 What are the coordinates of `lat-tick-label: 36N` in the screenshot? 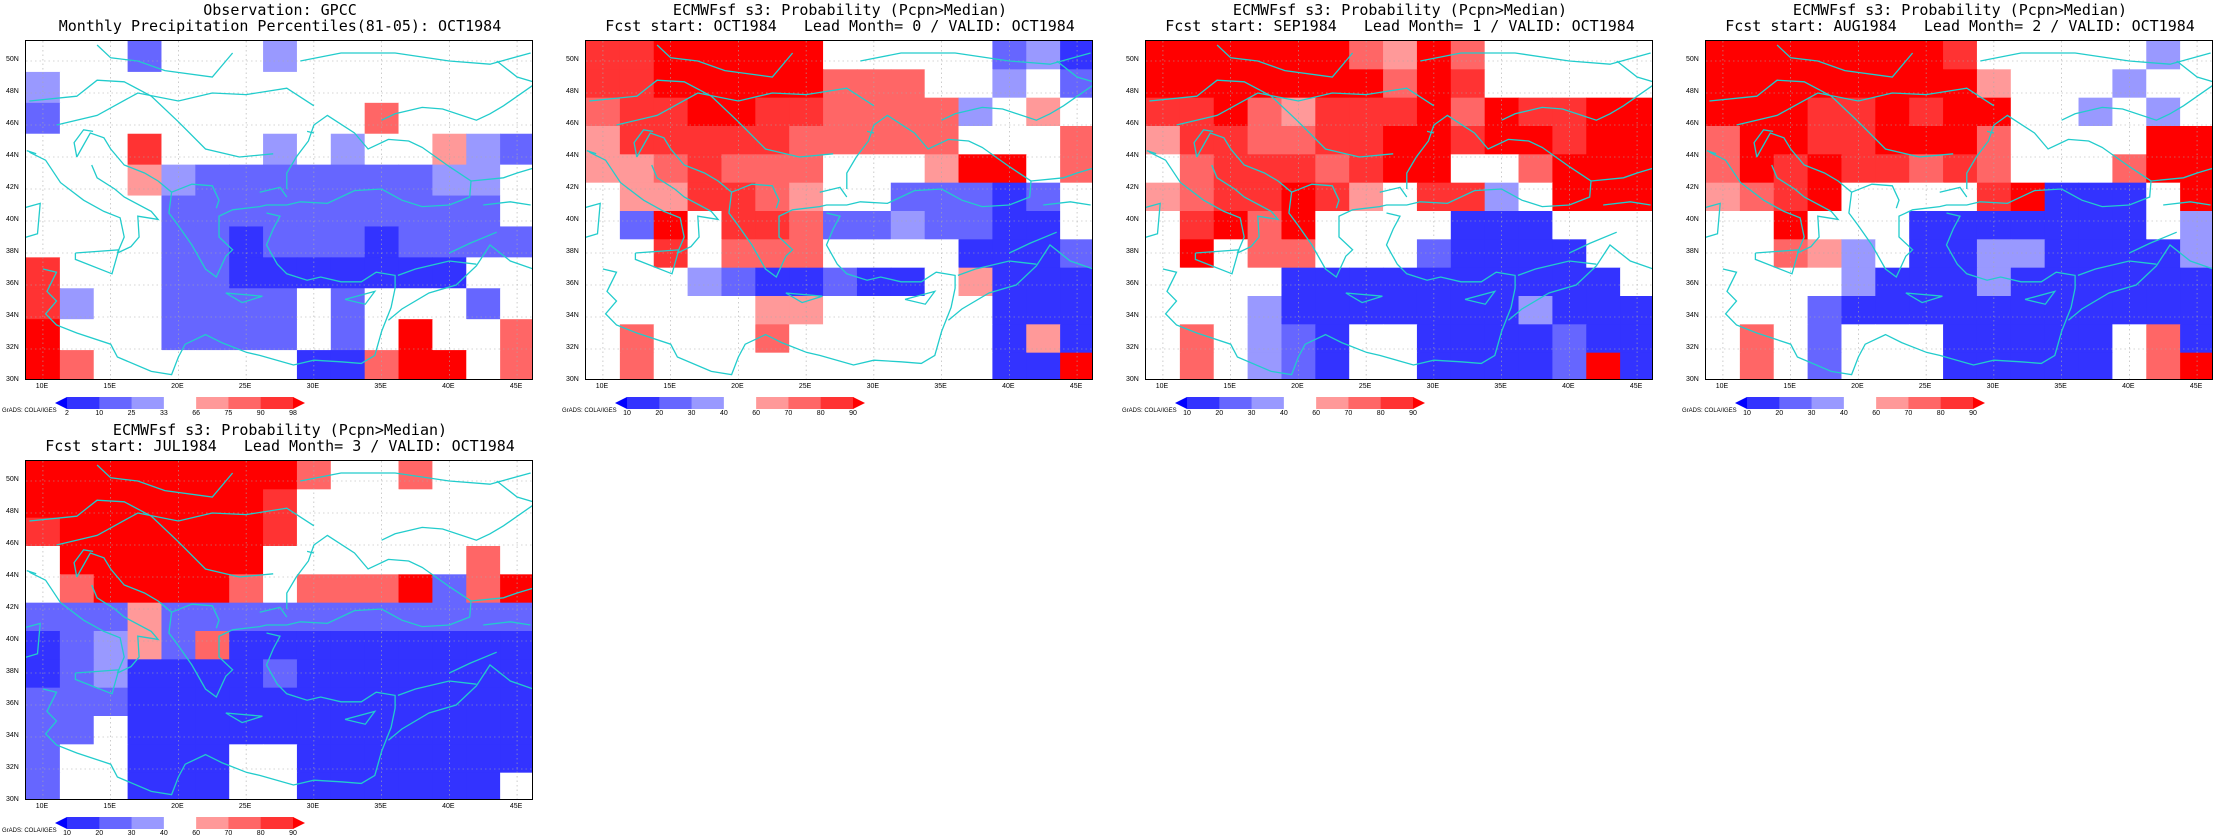 It's located at (1692, 283).